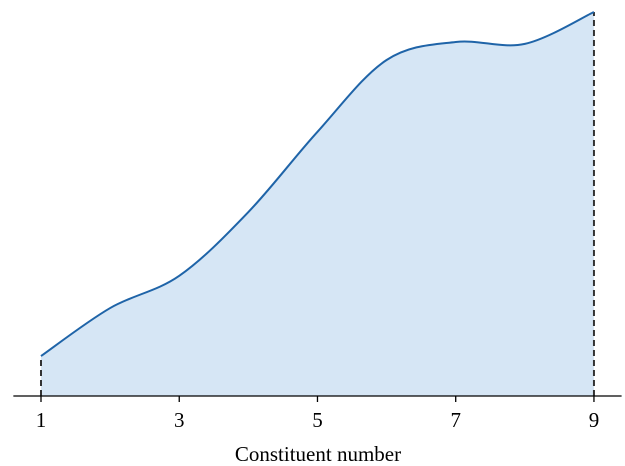 This screenshot has width=625, height=466. What do you see at coordinates (318, 454) in the screenshot?
I see `x-axis-label: Constituent number` at bounding box center [318, 454].